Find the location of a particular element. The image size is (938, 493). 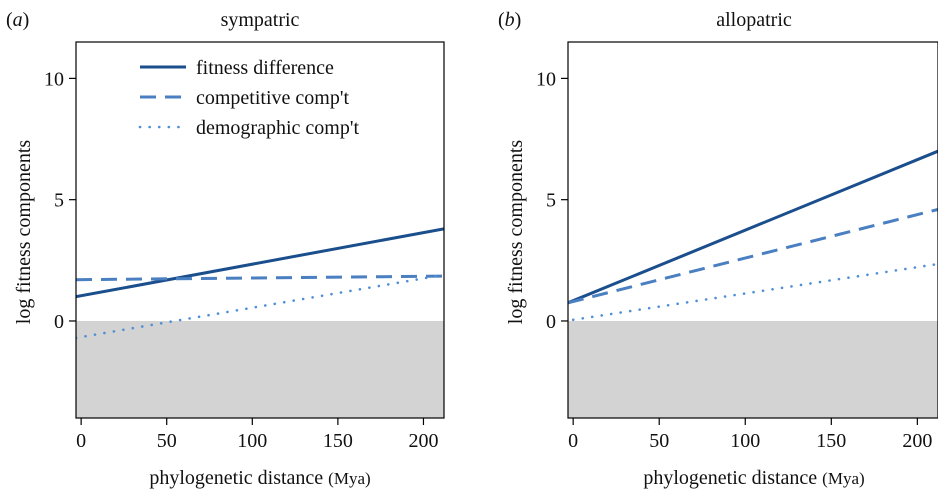

panel-label-a: (a) is located at coordinates (17, 20).